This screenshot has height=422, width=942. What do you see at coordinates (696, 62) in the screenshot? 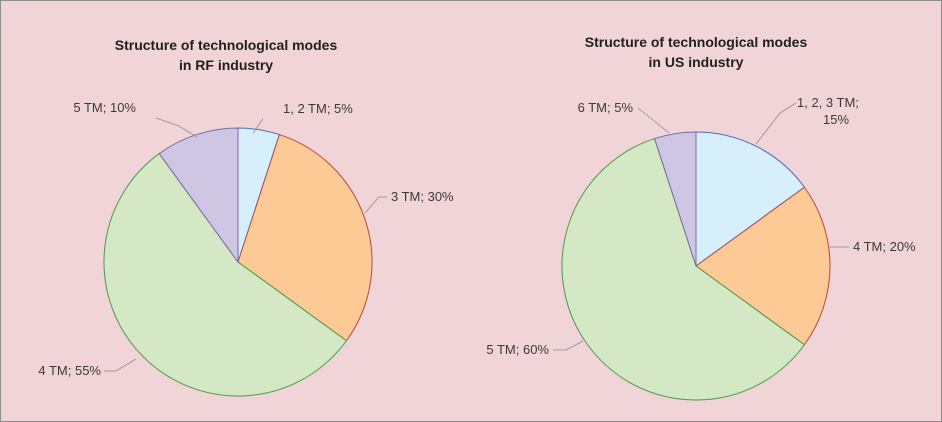
I see `chart-title-line: in US industry` at bounding box center [696, 62].